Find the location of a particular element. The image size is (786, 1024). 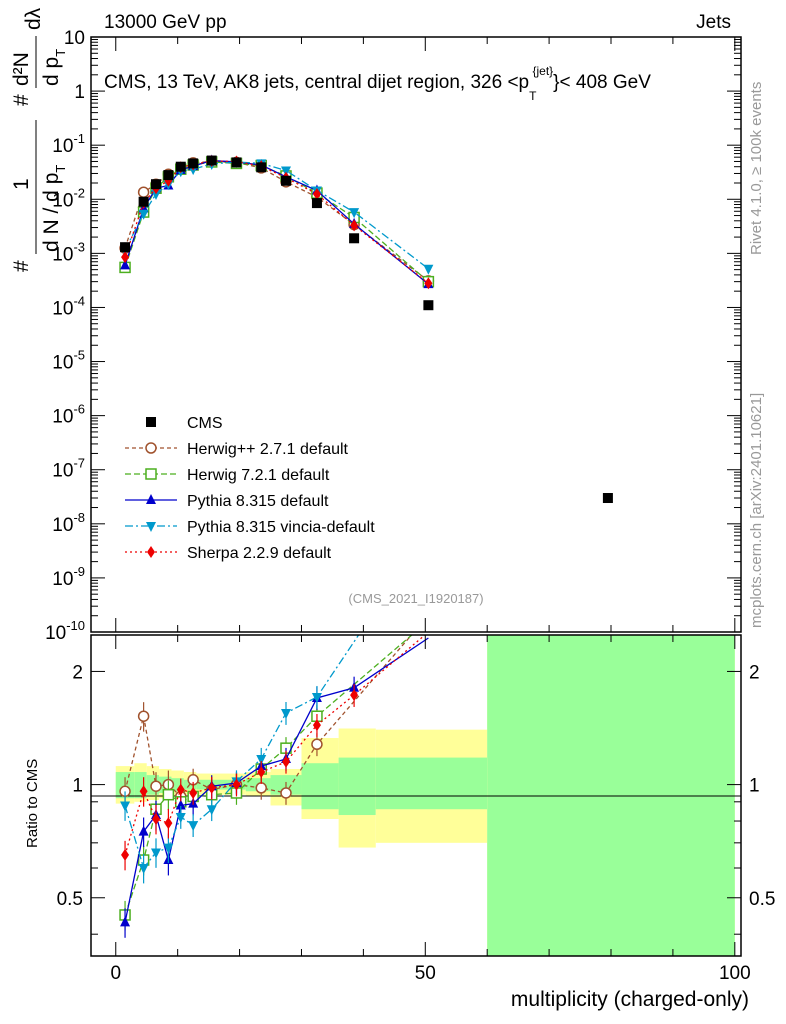

y-axis-label-frac1-den: d N / d pT is located at coordinates (54, 208).